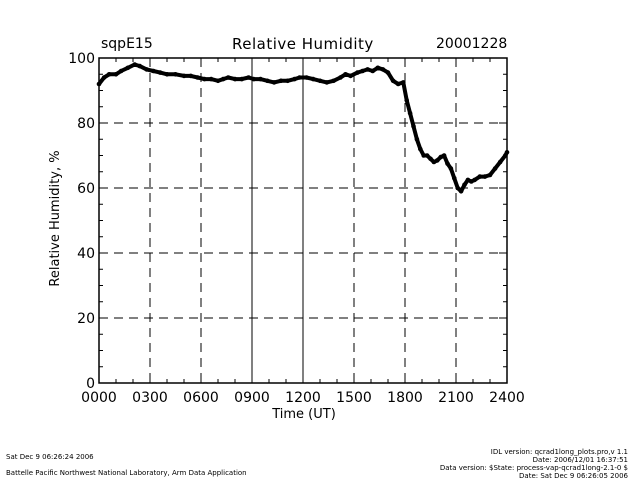  What do you see at coordinates (81, 59) in the screenshot?
I see `y-tick-label: 100` at bounding box center [81, 59].